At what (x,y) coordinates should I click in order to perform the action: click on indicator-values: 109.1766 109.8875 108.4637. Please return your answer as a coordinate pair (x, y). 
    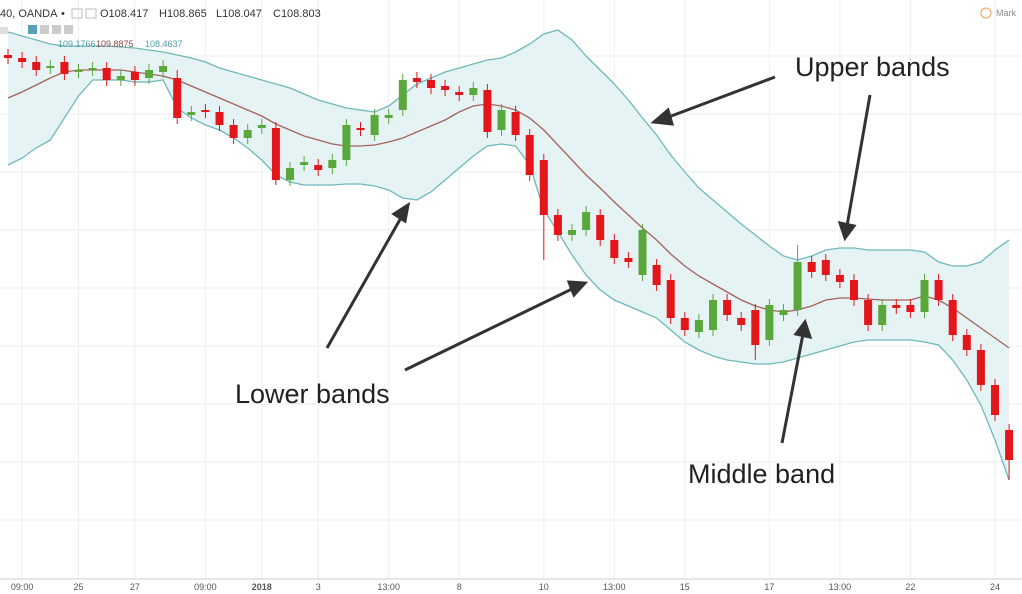
    Looking at the image, I should click on (120, 44).